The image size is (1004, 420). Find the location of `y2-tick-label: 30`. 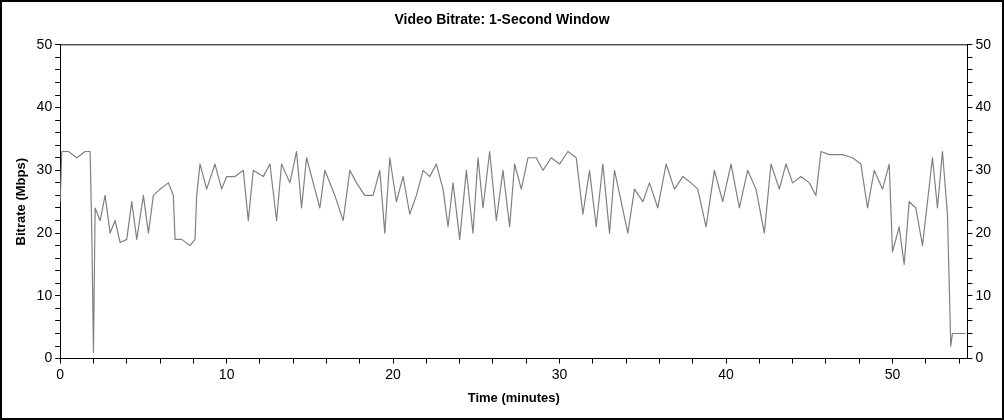

y2-tick-label: 30 is located at coordinates (983, 169).